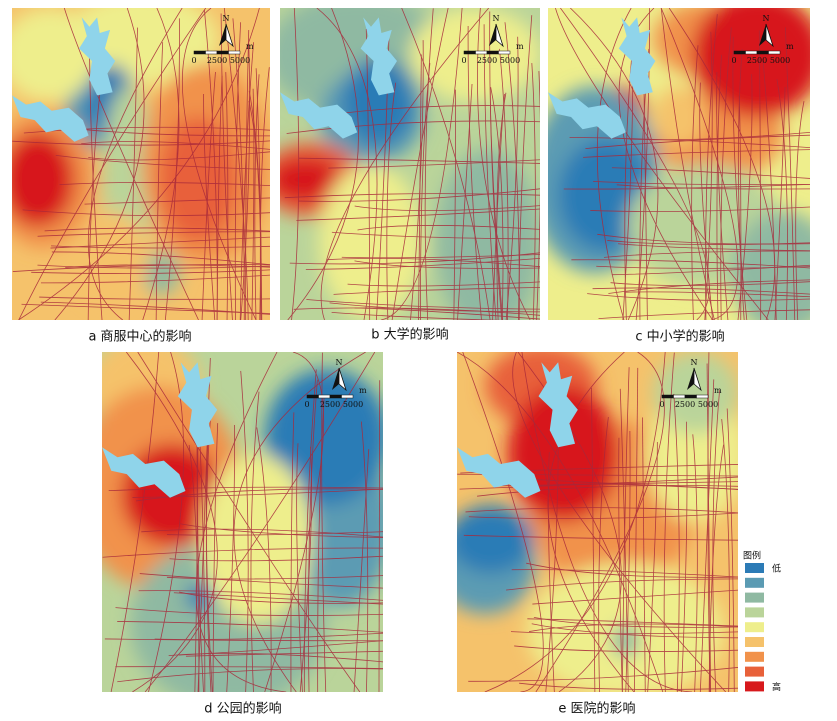  I want to click on panel-caption: d 公园的影响, so click(242, 709).